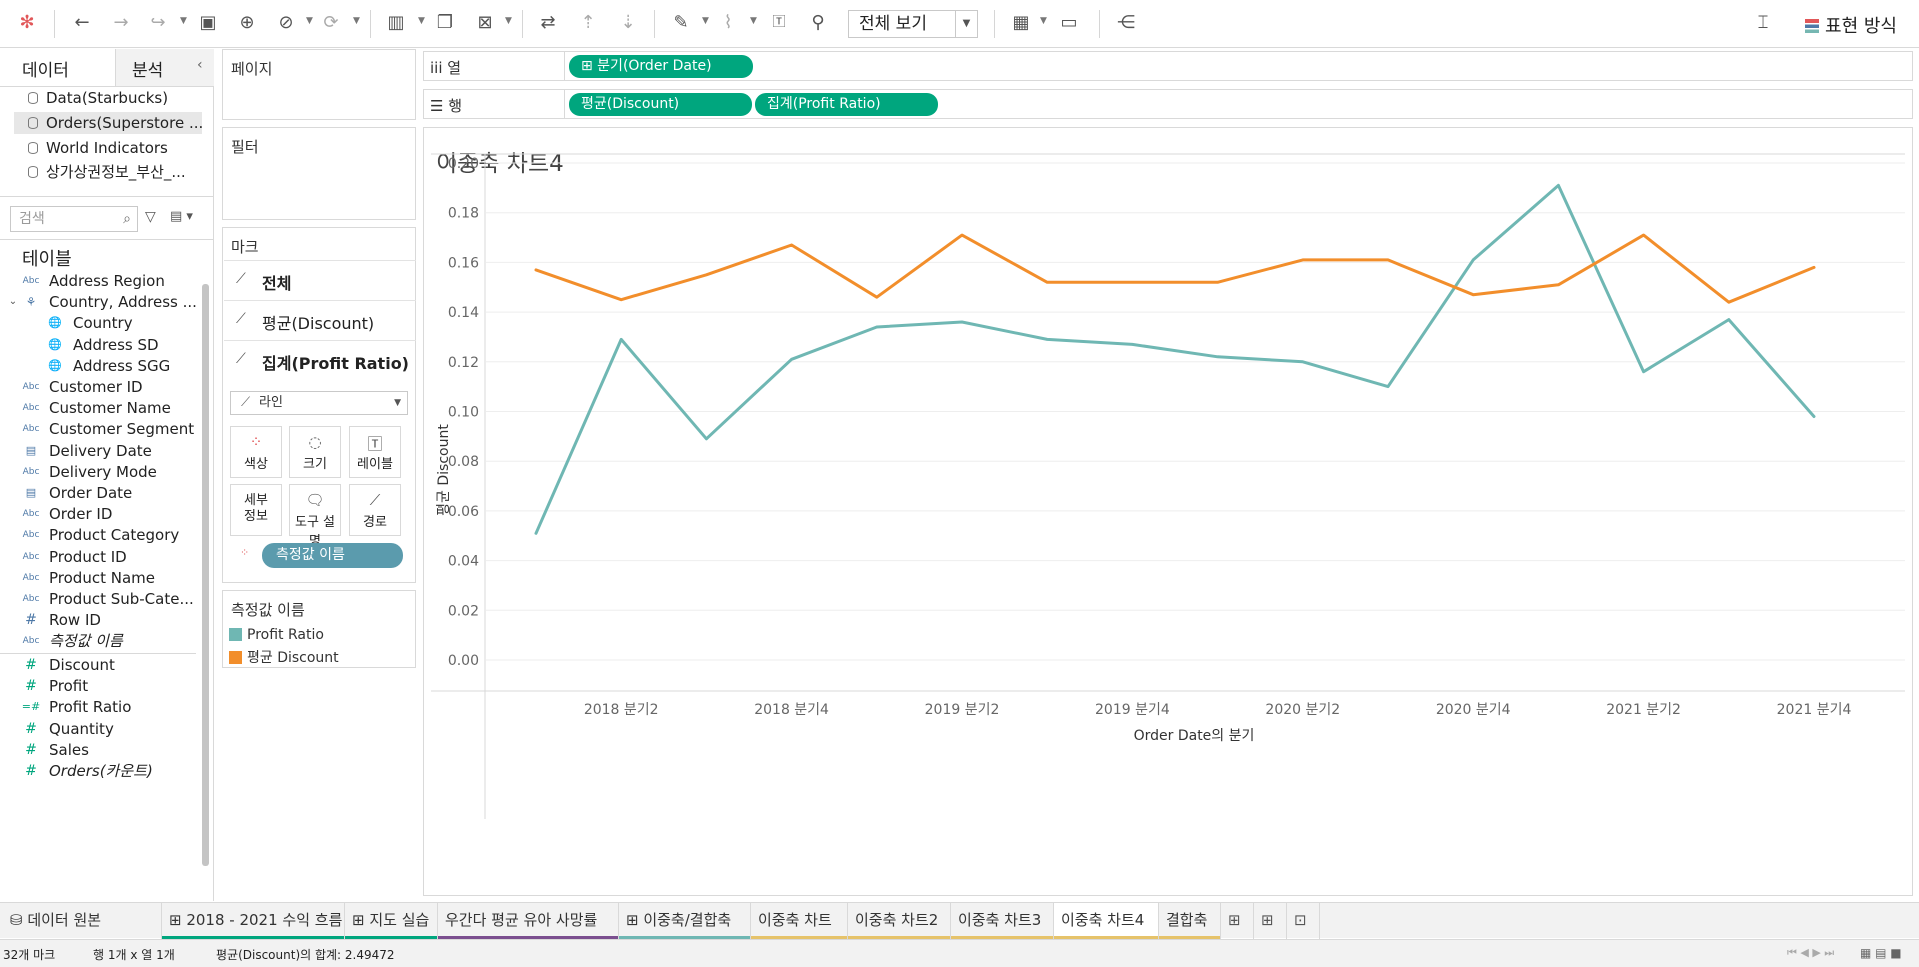 The width and height of the screenshot is (1919, 967). I want to click on dimension-field: Abc Customer Name, so click(100, 408).